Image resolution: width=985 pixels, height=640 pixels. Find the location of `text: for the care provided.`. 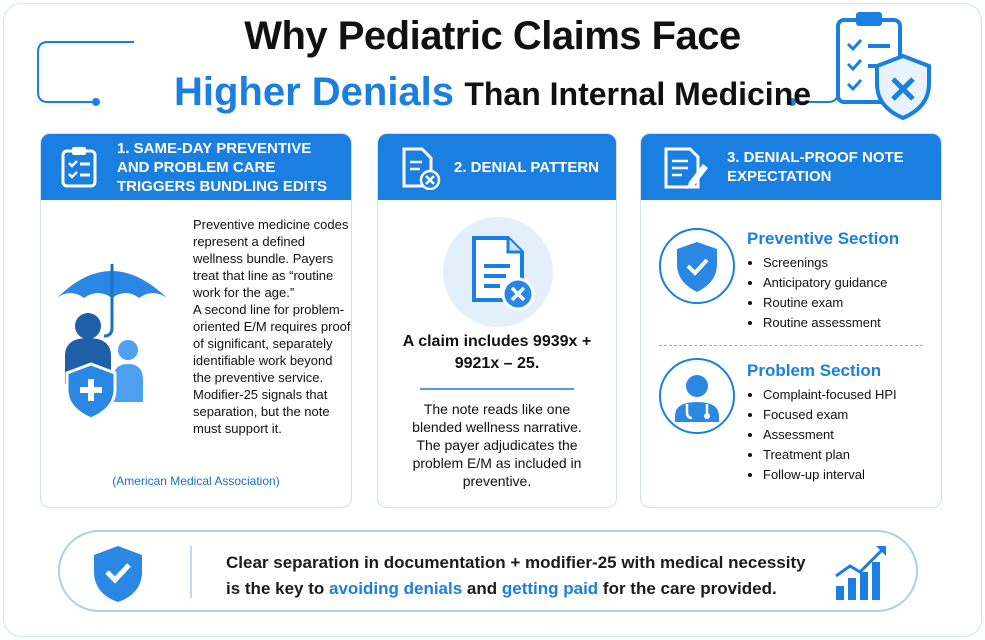

text: for the care provided. is located at coordinates (687, 588).